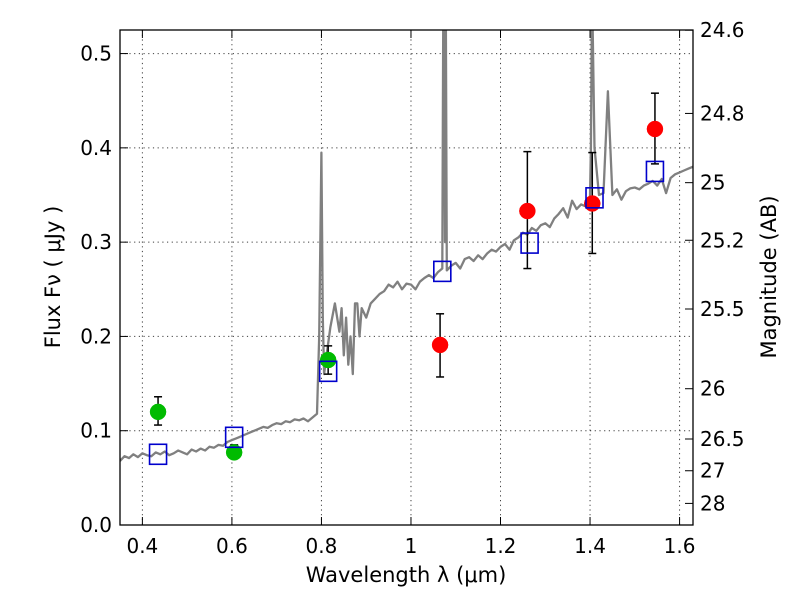 This screenshot has width=800, height=600. I want to click on x-tick-label: 0.4, so click(142, 546).